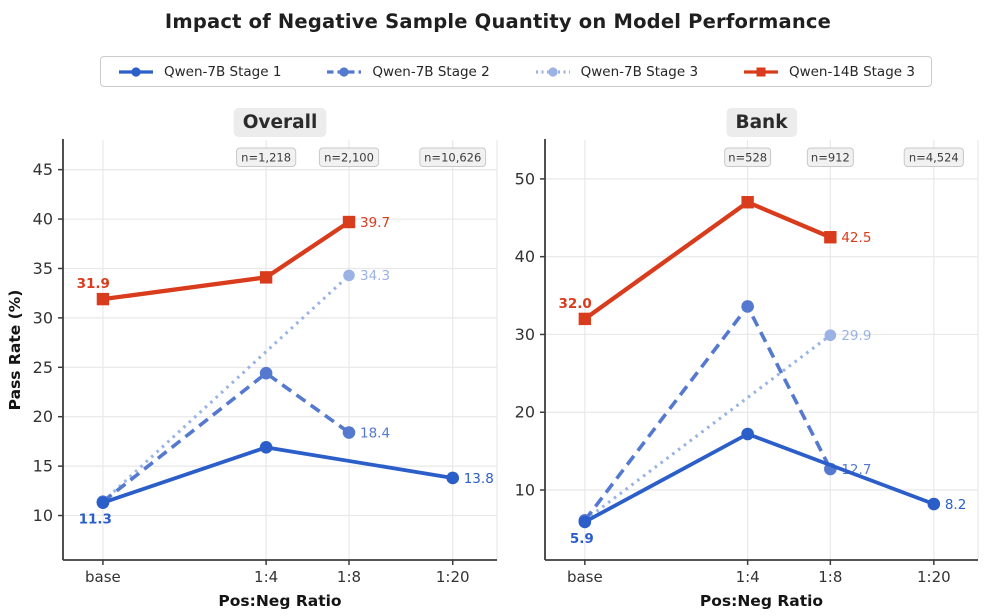 This screenshot has width=996, height=616. Describe the element at coordinates (582, 539) in the screenshot. I see `data-label: 5.9` at that location.